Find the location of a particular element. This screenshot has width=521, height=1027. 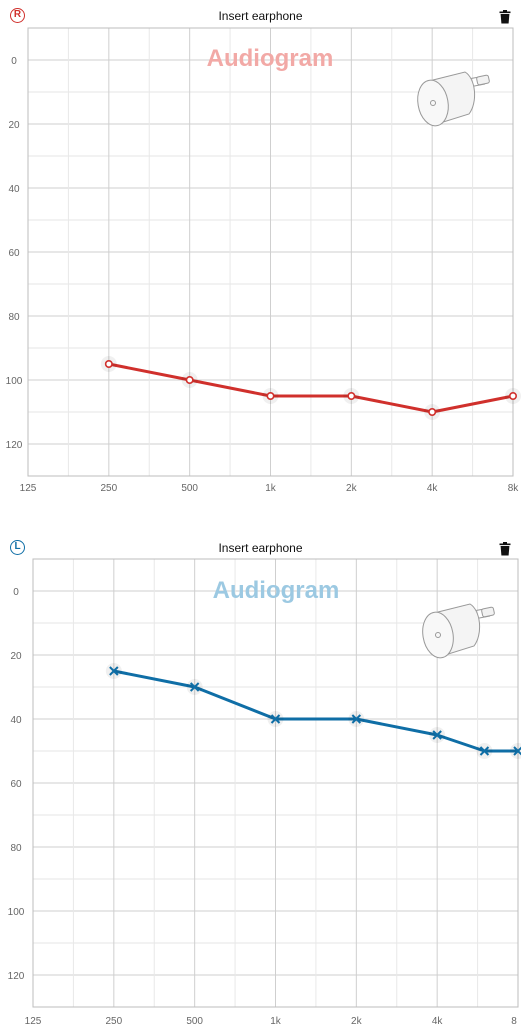

x-tick-label: 8k is located at coordinates (514, 488).